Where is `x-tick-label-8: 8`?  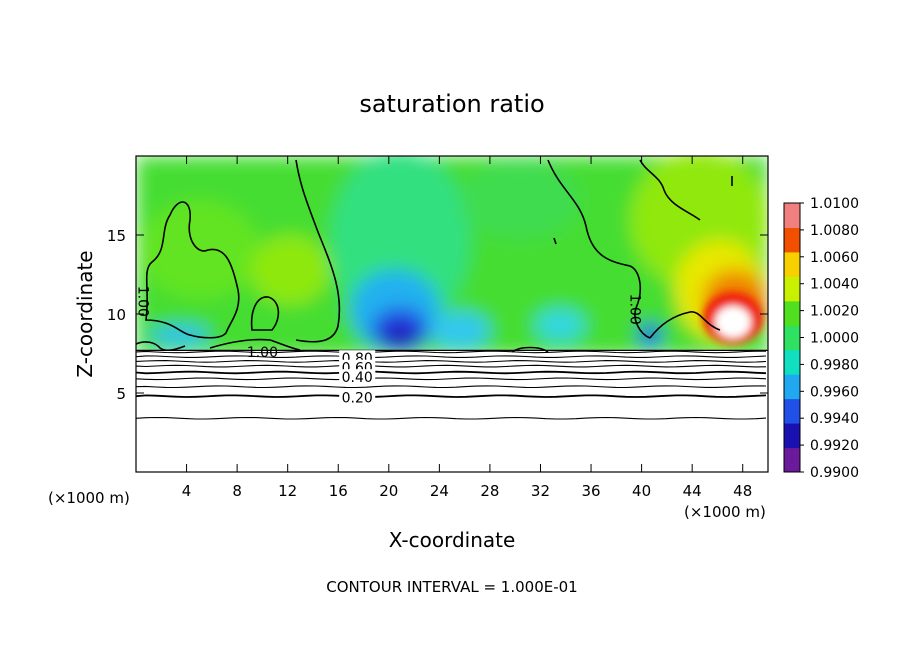
x-tick-label-8: 8 is located at coordinates (237, 491).